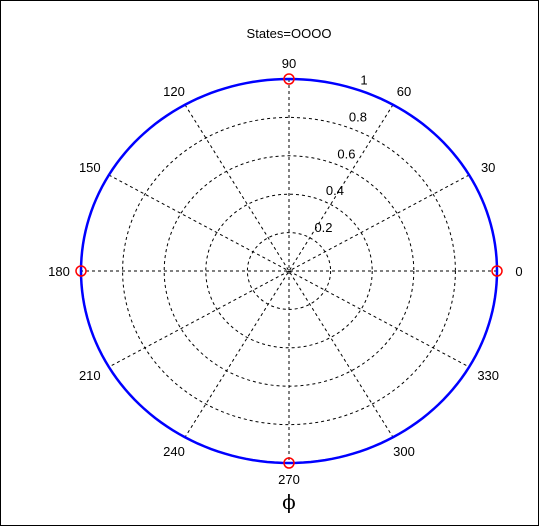 This screenshot has width=539, height=526. Describe the element at coordinates (363, 79) in the screenshot. I see `radial-tick-label: 1` at that location.